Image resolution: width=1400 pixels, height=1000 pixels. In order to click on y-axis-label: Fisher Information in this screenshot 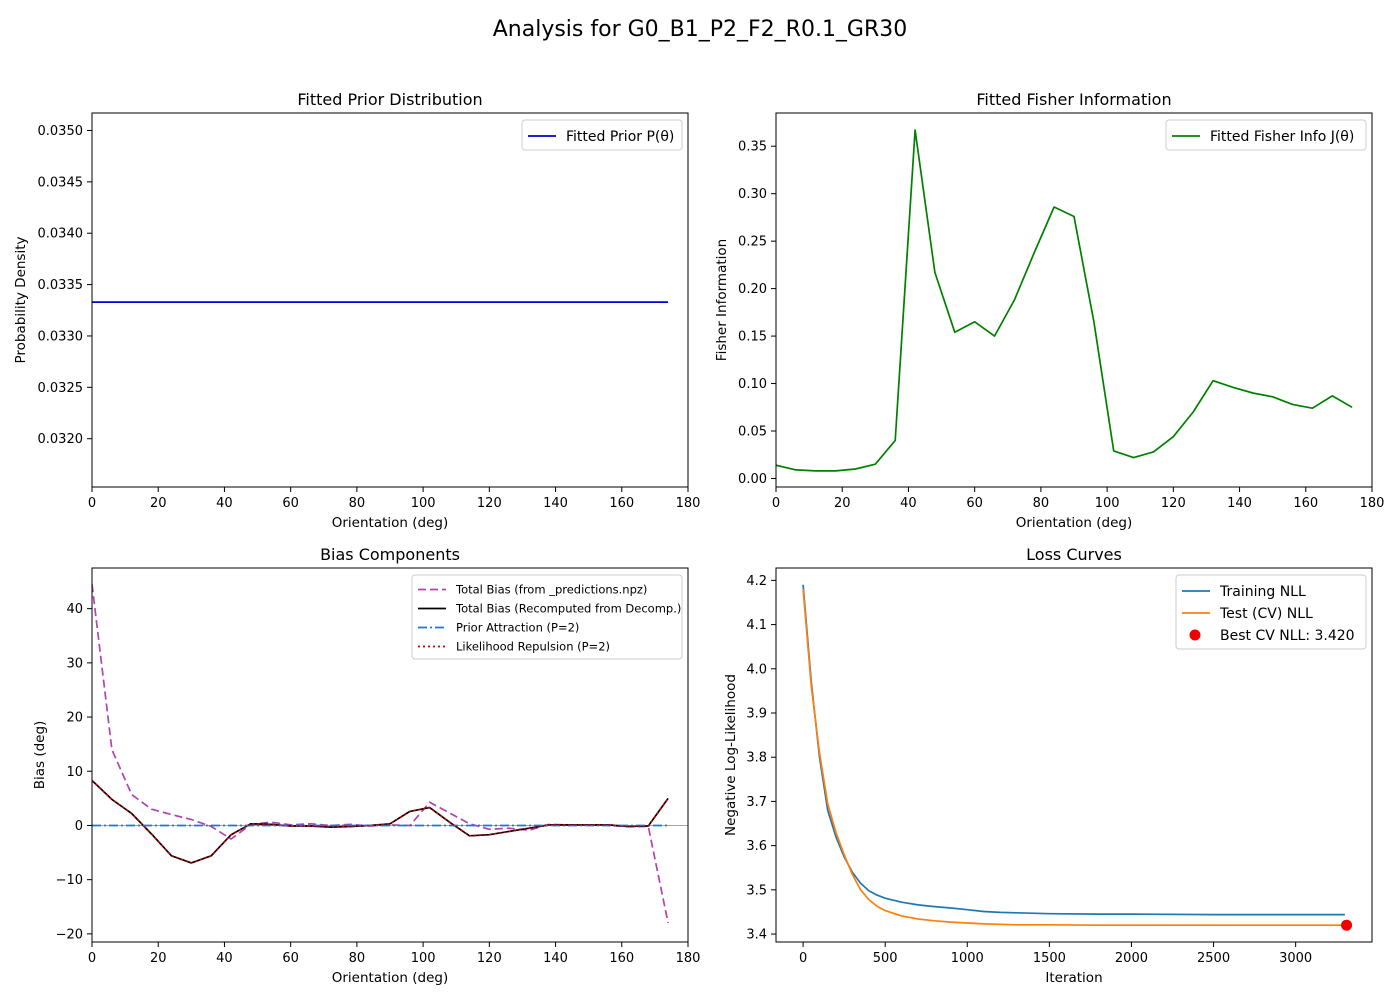, I will do `click(722, 300)`.